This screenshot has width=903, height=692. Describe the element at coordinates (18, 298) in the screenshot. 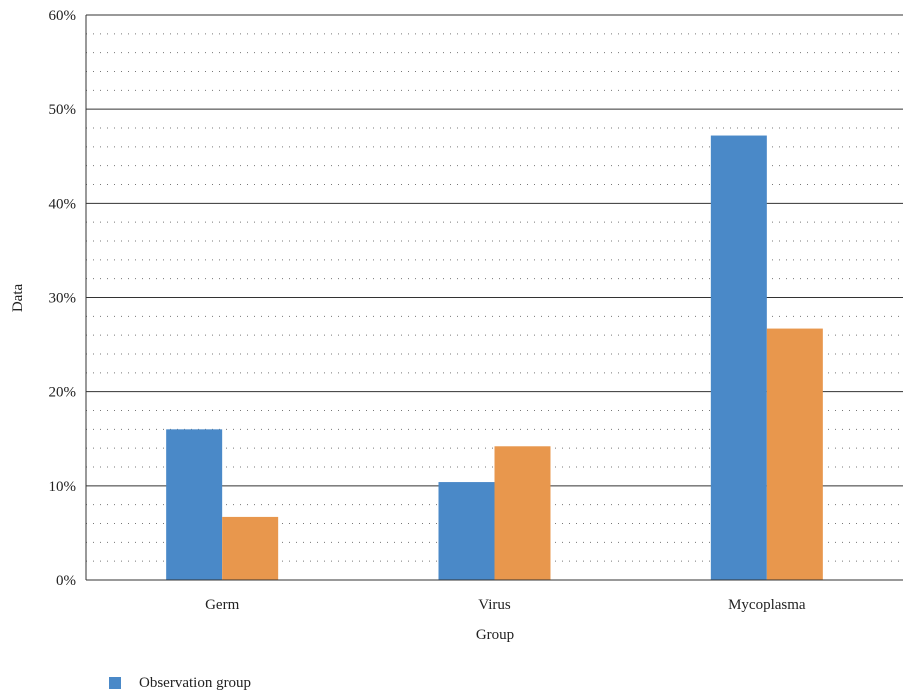

I see `y-axis-title: Data` at that location.